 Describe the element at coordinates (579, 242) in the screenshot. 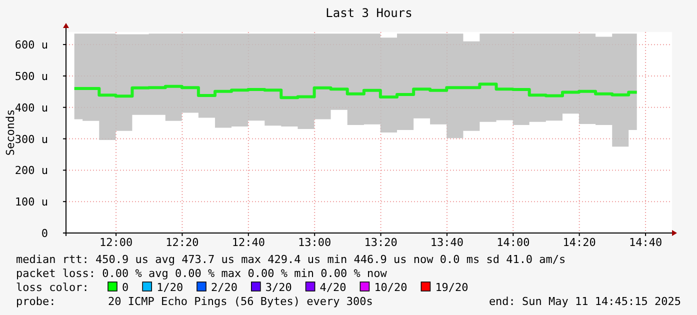

I see `x-tick-label: 14:20` at that location.